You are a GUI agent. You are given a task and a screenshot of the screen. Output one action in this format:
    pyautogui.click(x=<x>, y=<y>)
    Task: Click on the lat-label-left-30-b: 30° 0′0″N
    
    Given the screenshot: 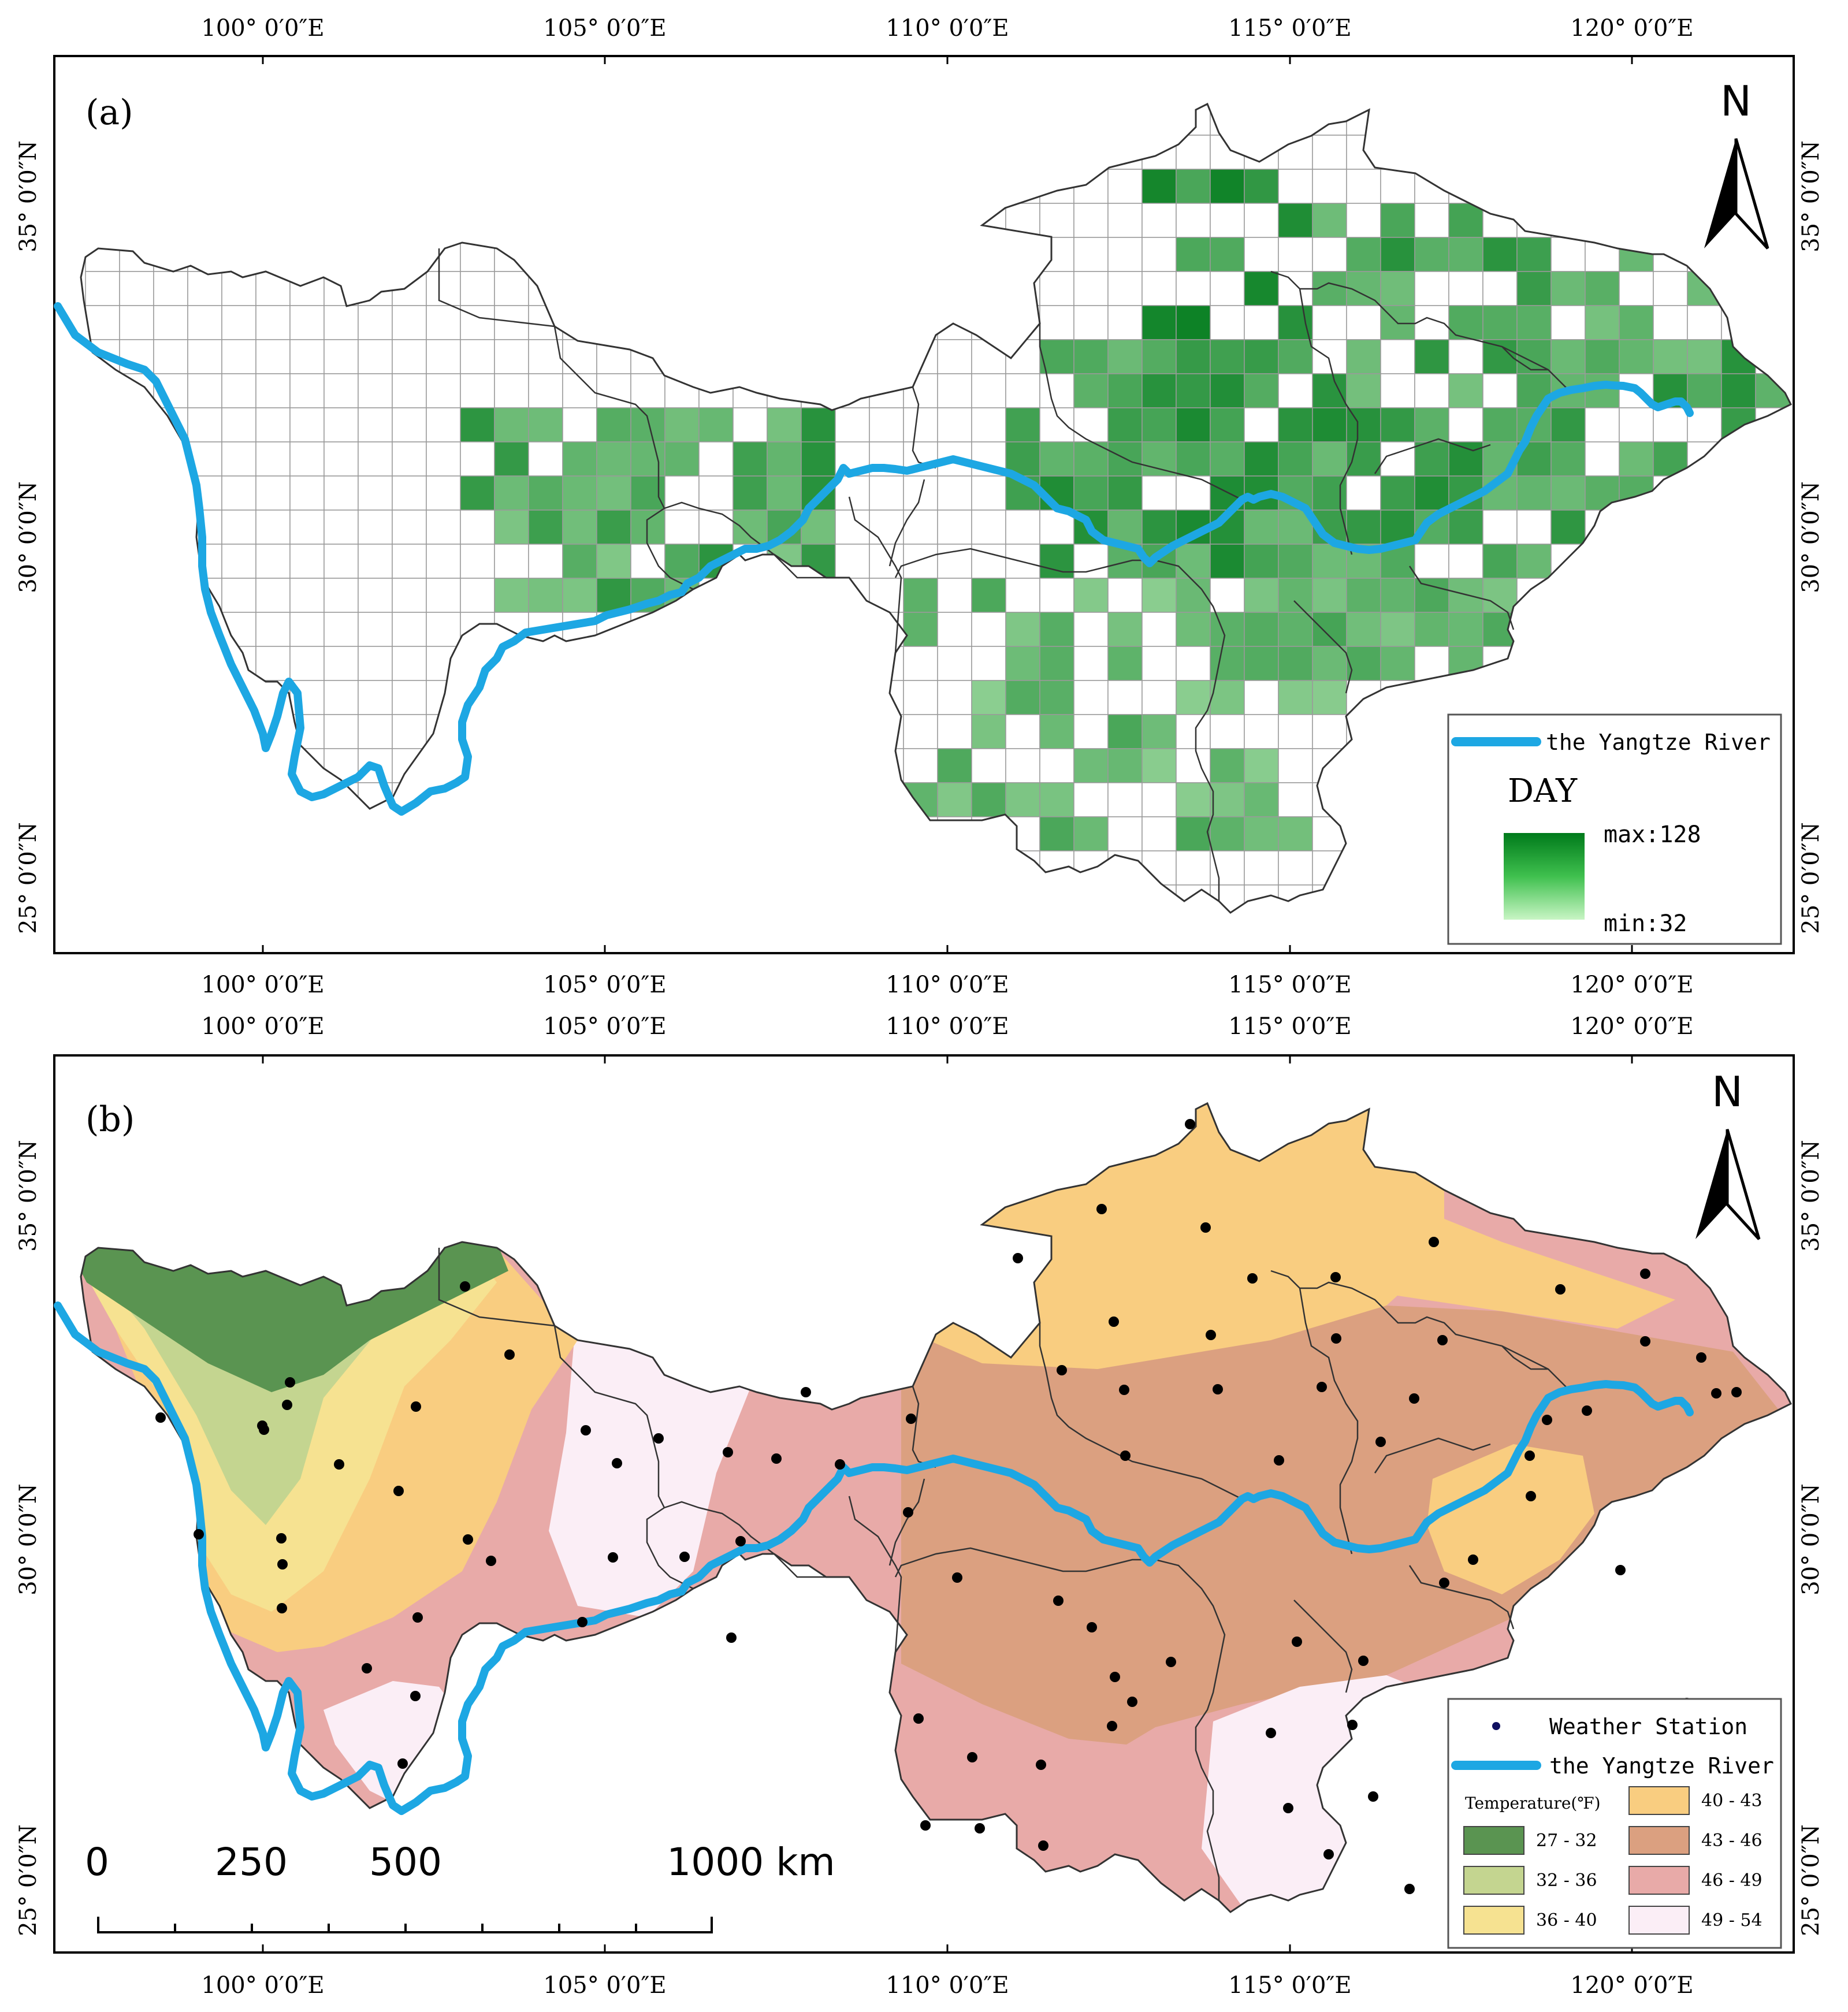 What is the action you would take?
    pyautogui.click(x=29, y=1539)
    